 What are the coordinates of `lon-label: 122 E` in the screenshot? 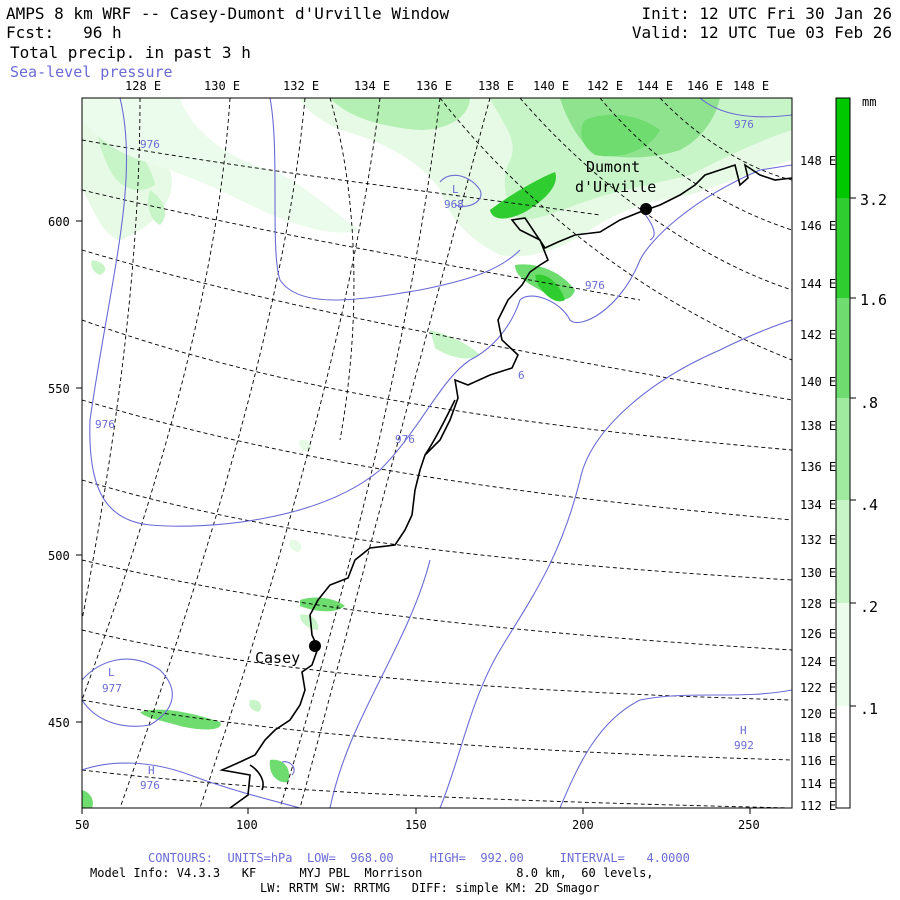 It's located at (818, 688).